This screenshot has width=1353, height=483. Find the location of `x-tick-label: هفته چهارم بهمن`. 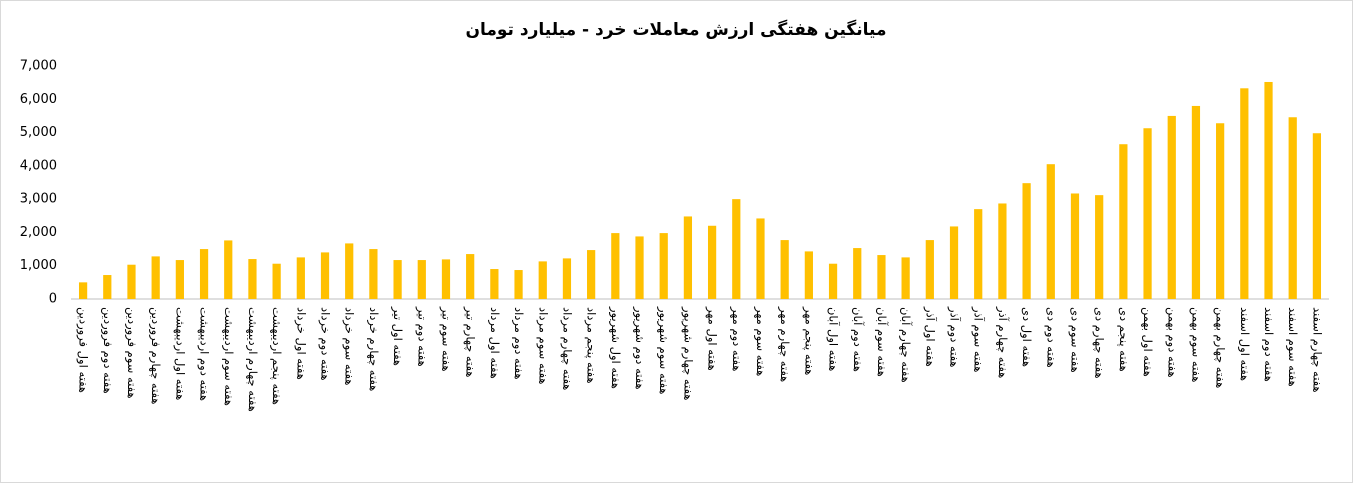

x-tick-label: هفته چهارم بهمن is located at coordinates (1220, 347).